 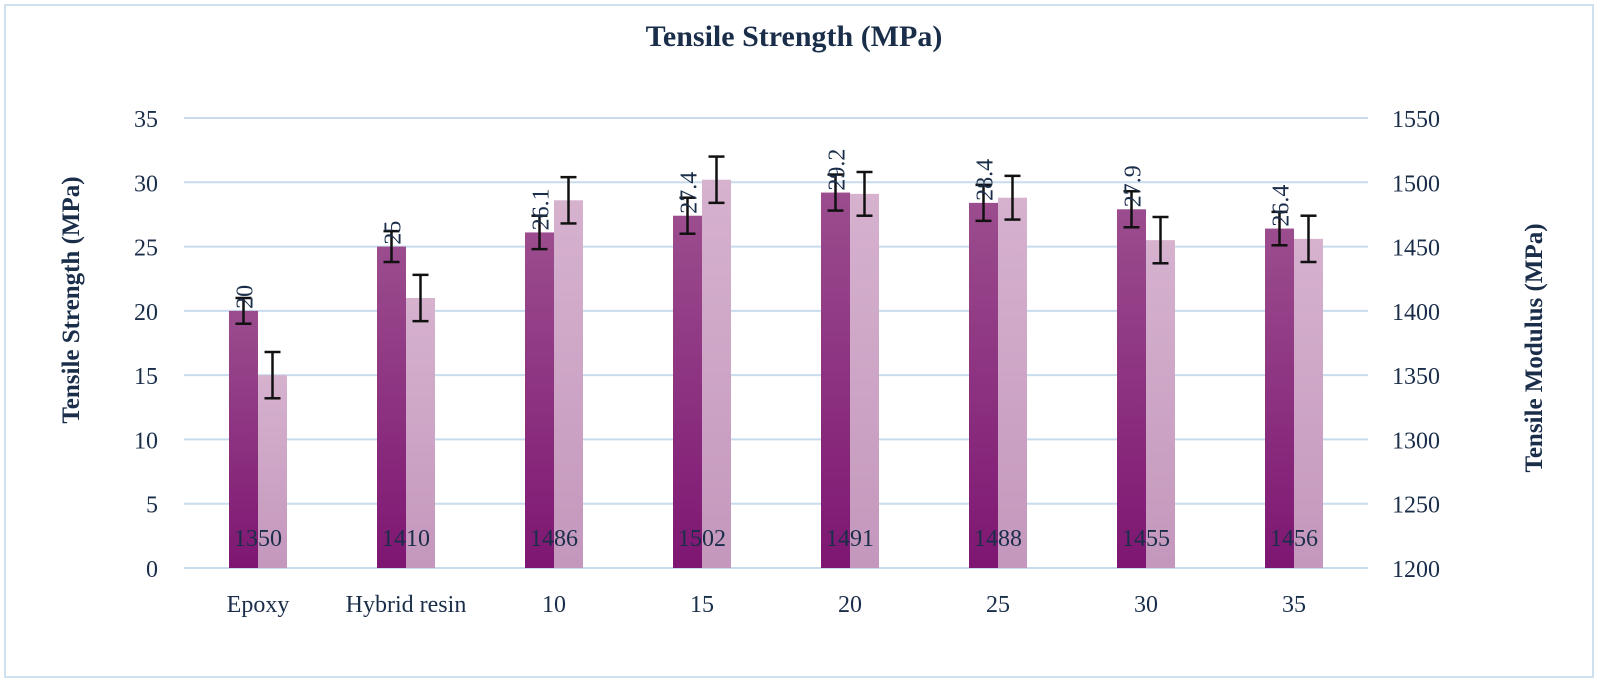 What do you see at coordinates (690, 193) in the screenshot?
I see `data-label-series-1: 27.4` at bounding box center [690, 193].